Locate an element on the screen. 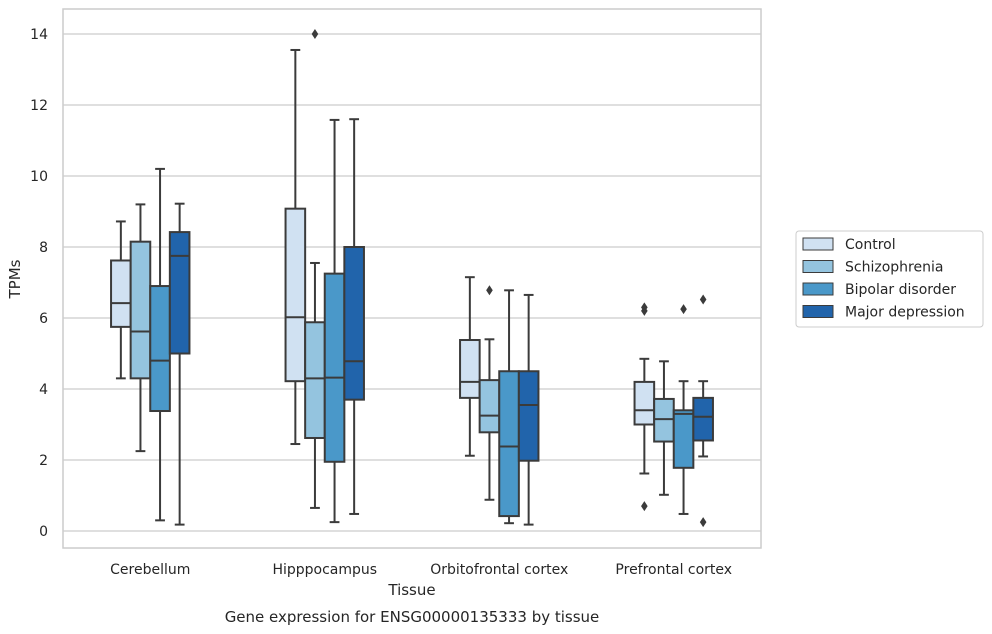  y-tick-label: 4 is located at coordinates (43, 390).